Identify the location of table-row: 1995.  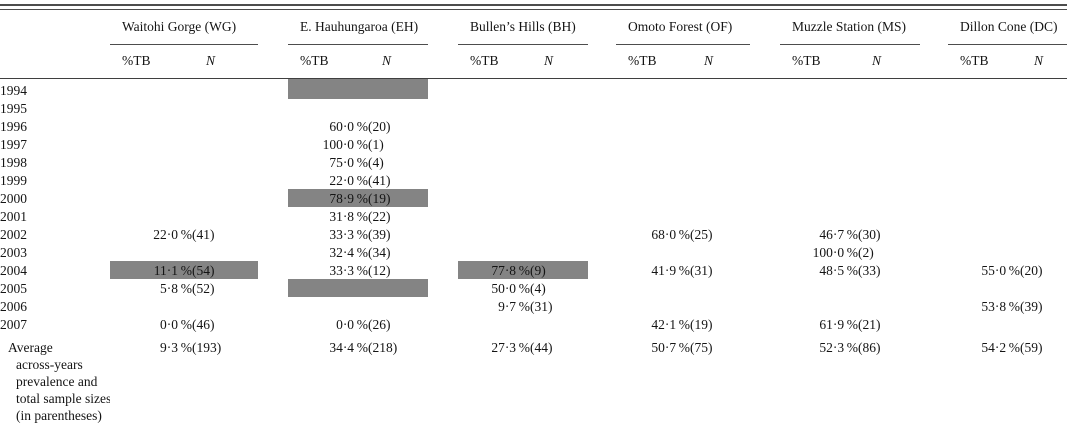
(533, 108).